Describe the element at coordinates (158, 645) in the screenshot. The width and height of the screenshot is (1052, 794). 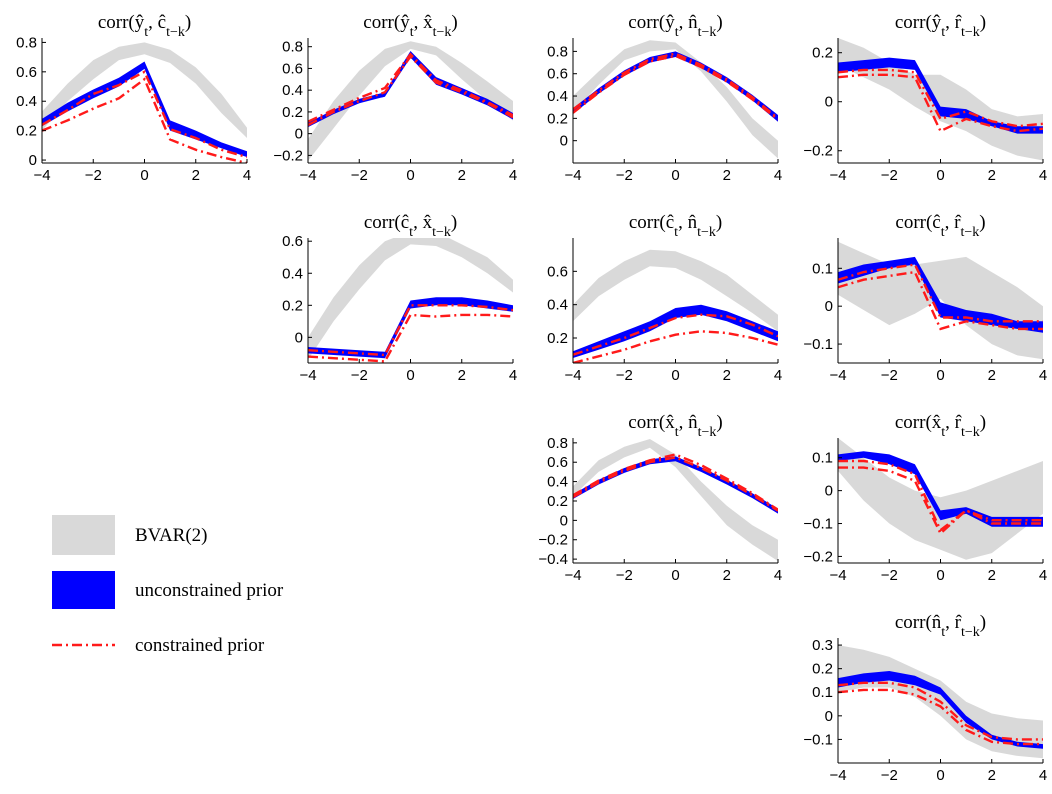
I see `legend-item-constrained: constrained prior` at that location.